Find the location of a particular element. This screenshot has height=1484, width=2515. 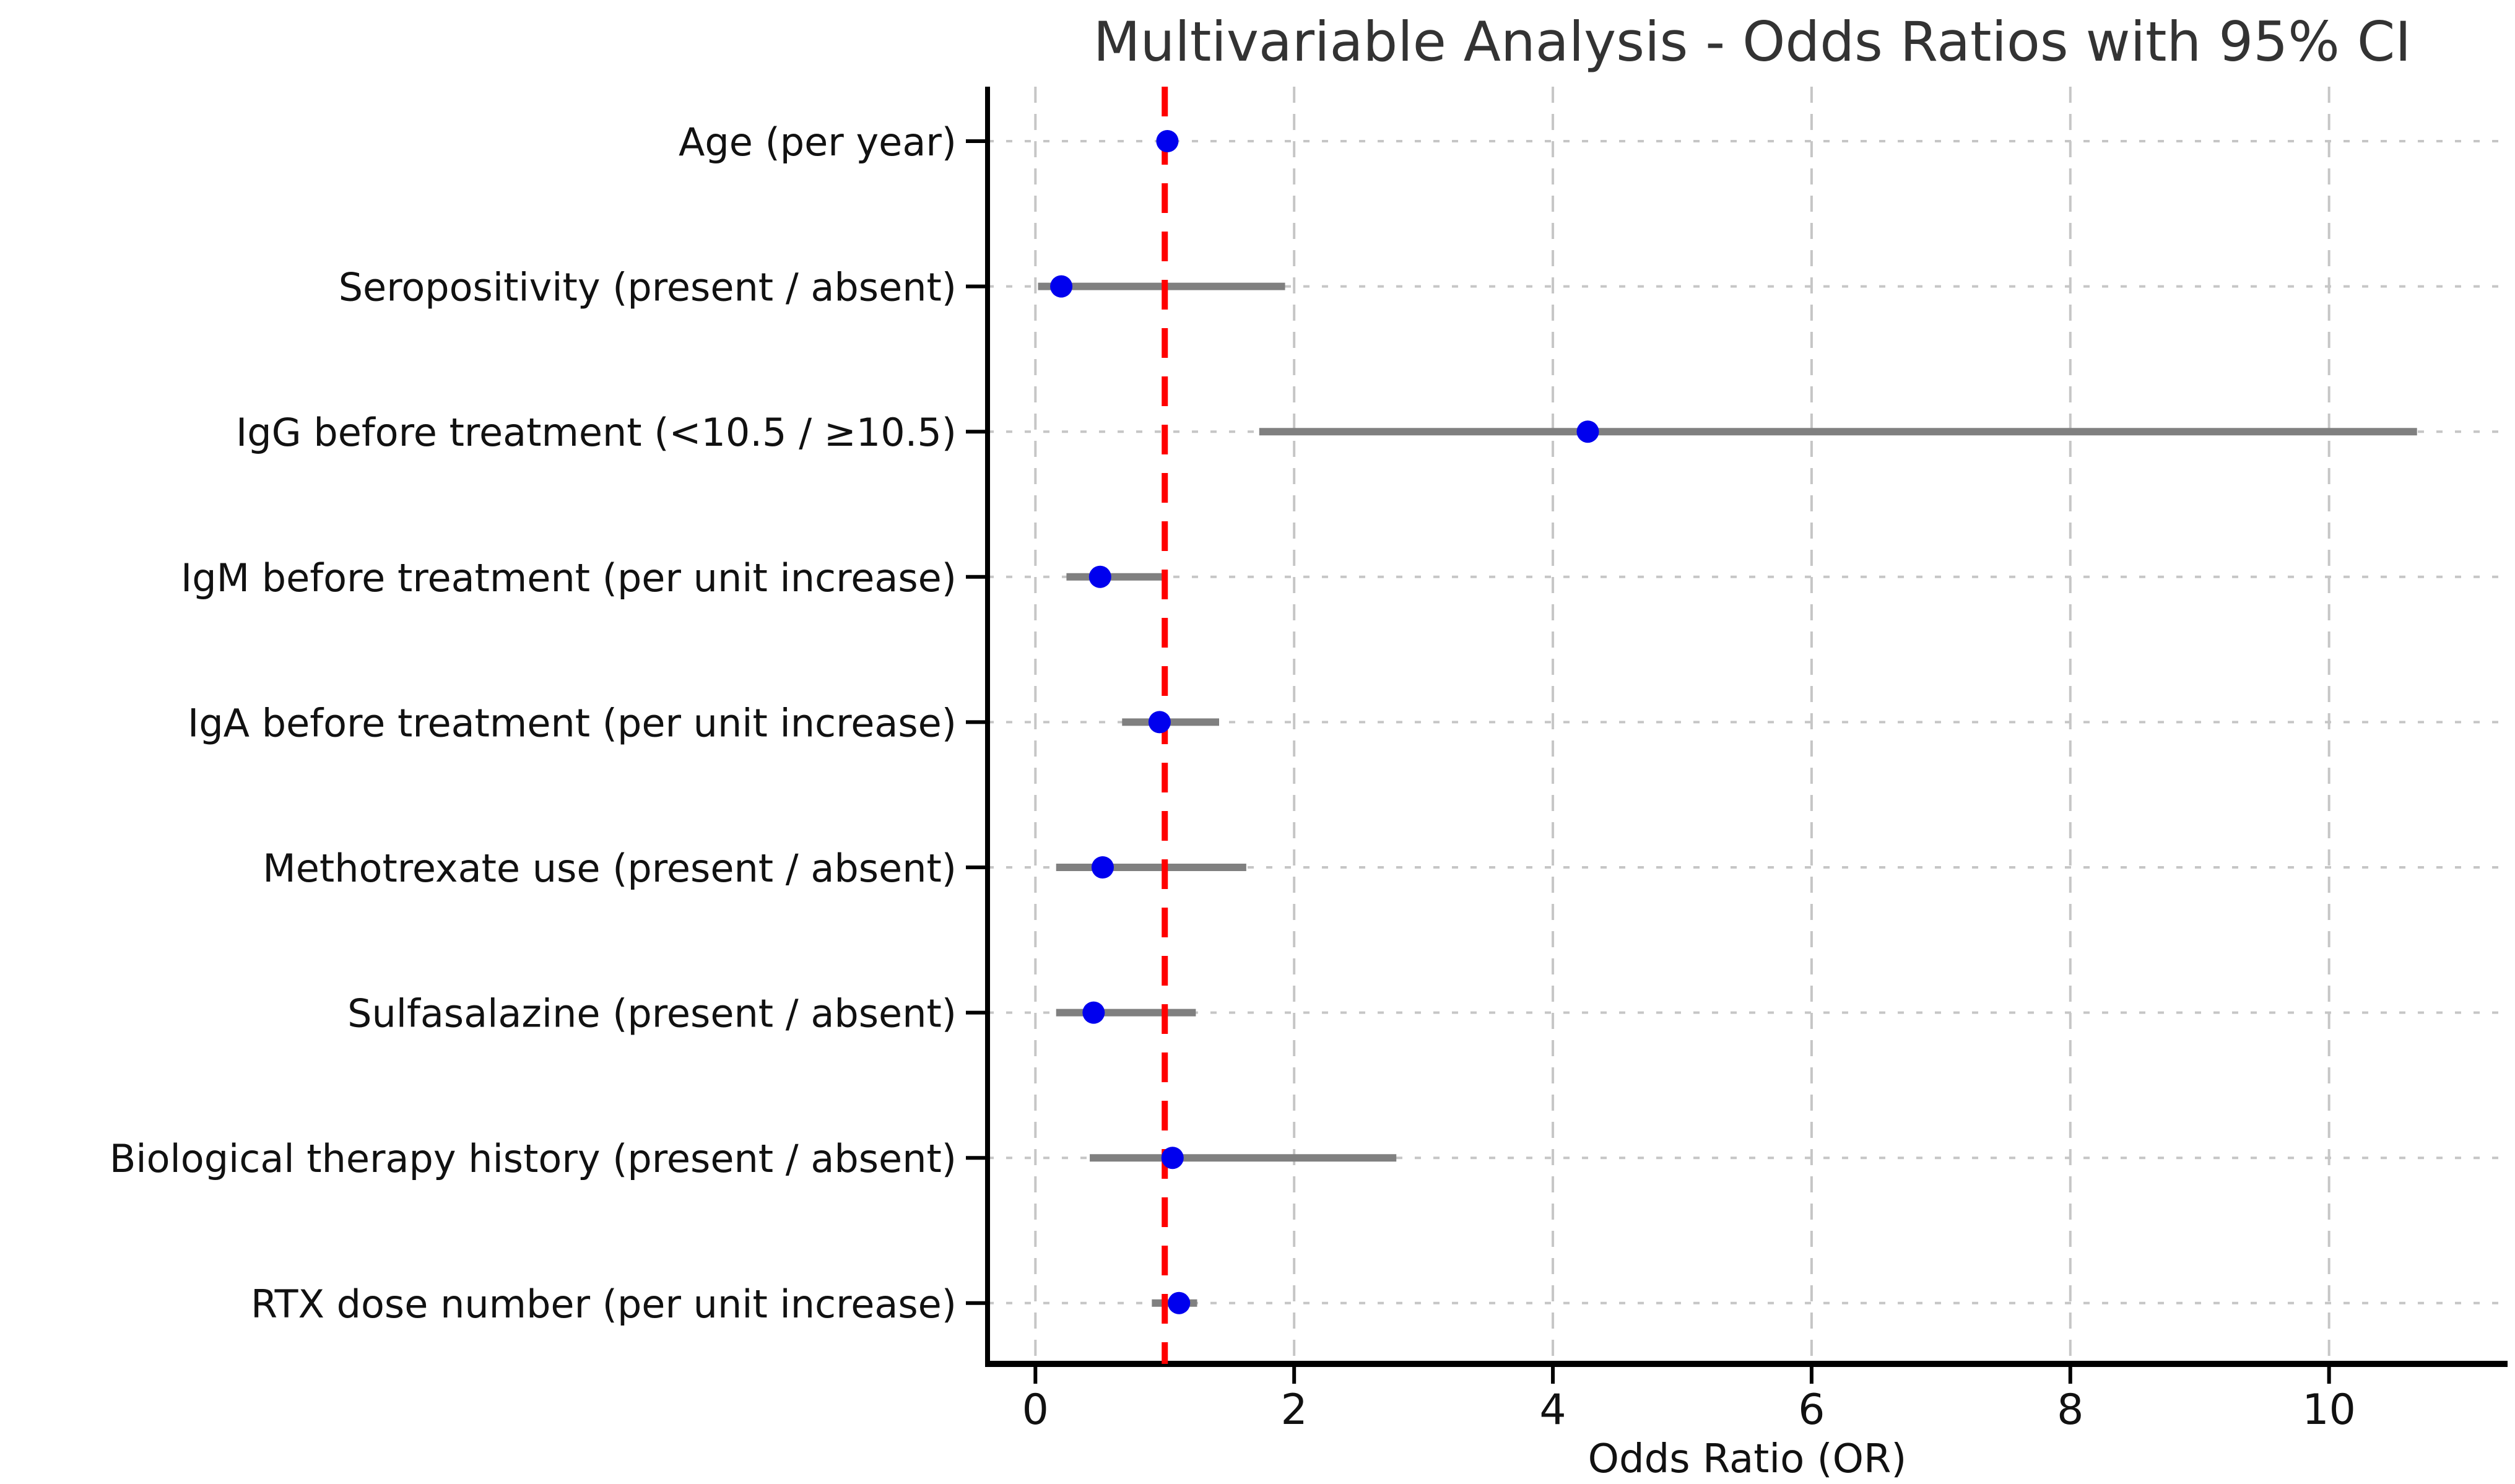

x-tick-label: 6 is located at coordinates (1811, 1410).